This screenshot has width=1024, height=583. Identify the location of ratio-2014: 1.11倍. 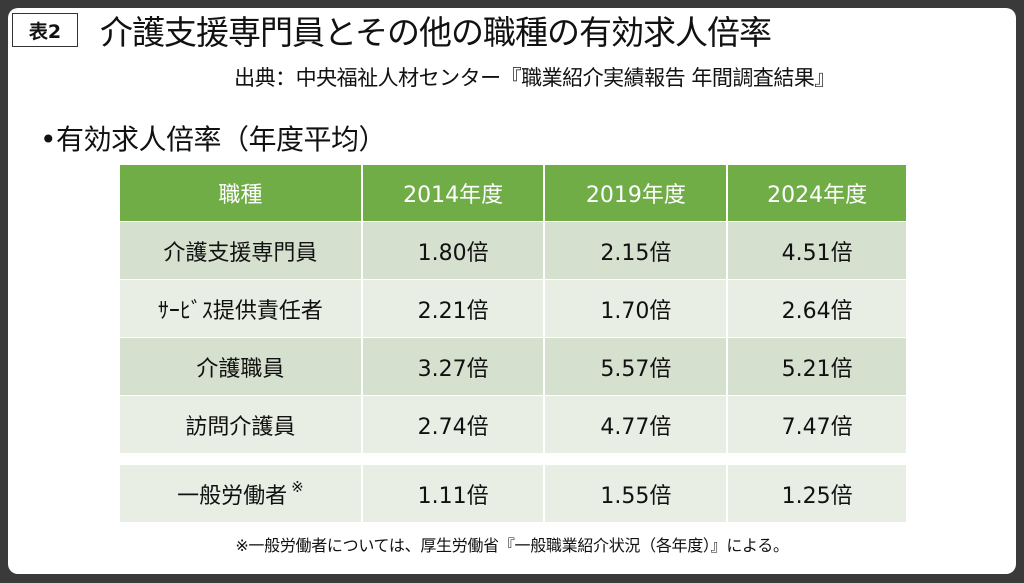
(453, 493).